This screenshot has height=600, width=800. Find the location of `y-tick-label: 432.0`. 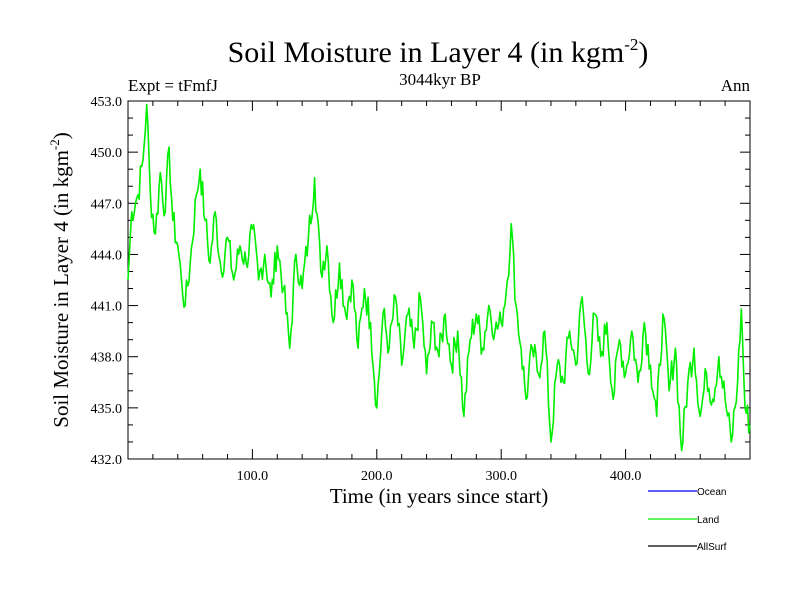

y-tick-label: 432.0 is located at coordinates (107, 460).